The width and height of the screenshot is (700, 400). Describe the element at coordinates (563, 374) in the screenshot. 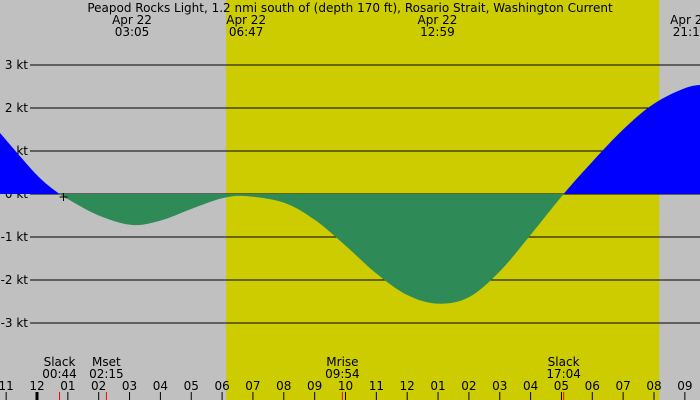

I see `event-time: 17:04` at that location.